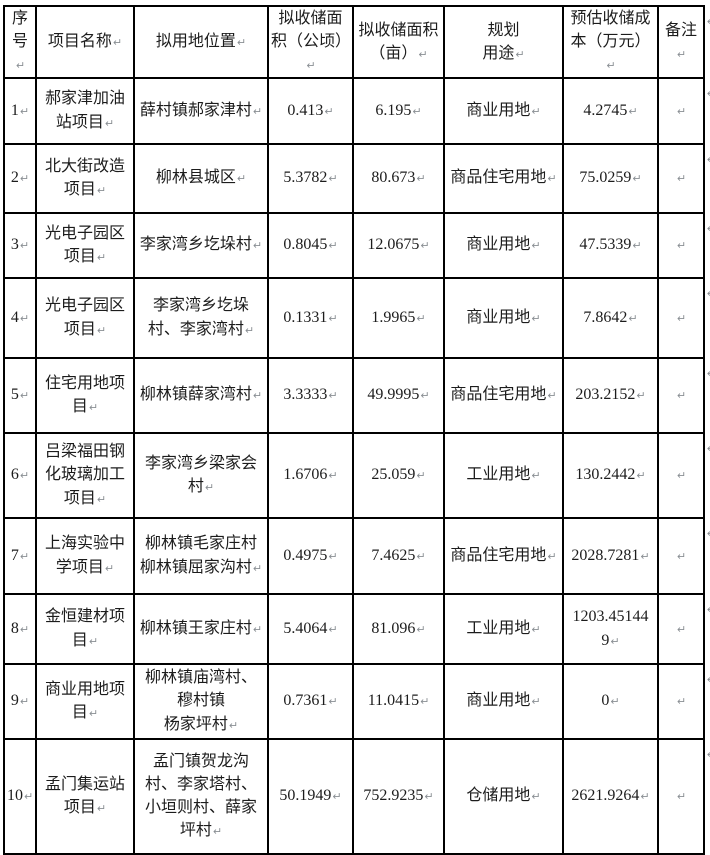 Image resolution: width=710 pixels, height=855 pixels. Describe the element at coordinates (393, 555) in the screenshot. I see `area-mu: 7.4625` at that location.